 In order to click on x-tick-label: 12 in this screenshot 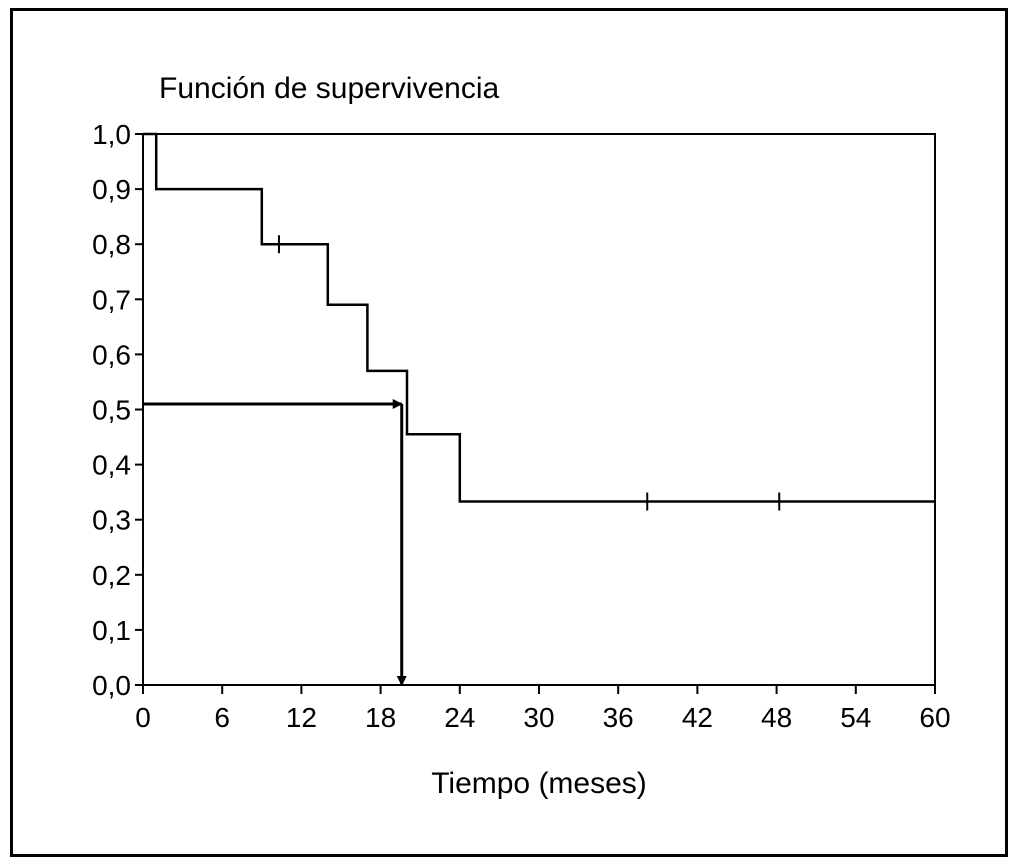, I will do `click(301, 717)`.